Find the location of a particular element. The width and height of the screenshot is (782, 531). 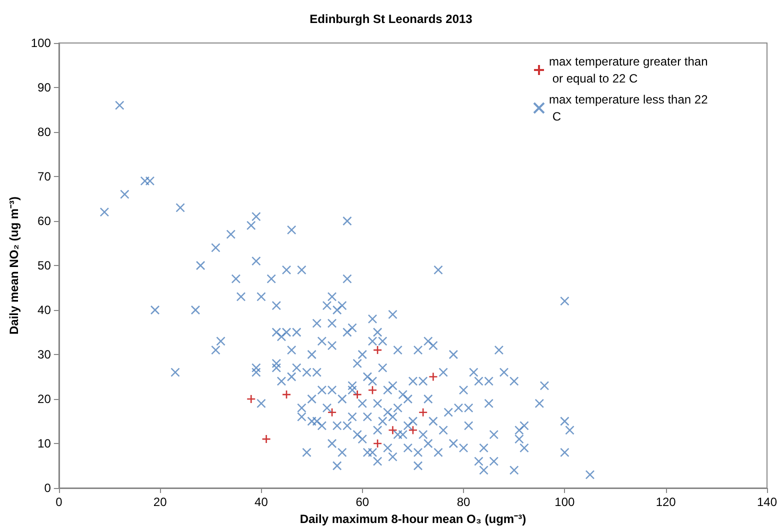

y-tick-label: 0 is located at coordinates (48, 488).